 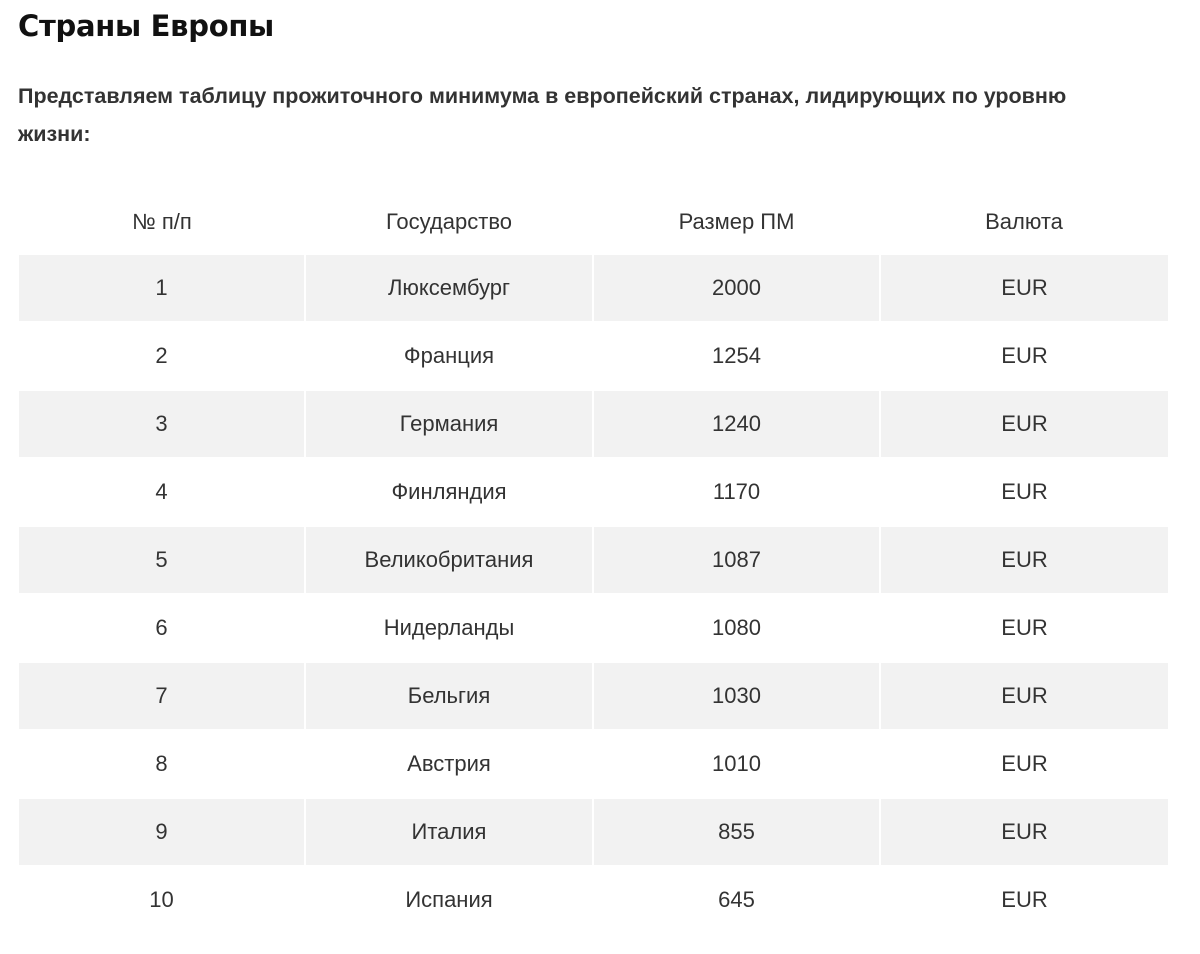 I want to click on cell-number: 5, so click(x=162, y=560).